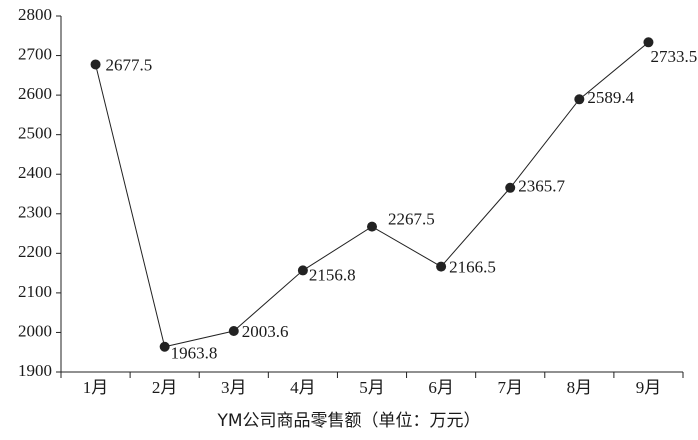 This screenshot has height=440, width=698. Describe the element at coordinates (194, 353) in the screenshot. I see `value-label: 1963.8` at that location.